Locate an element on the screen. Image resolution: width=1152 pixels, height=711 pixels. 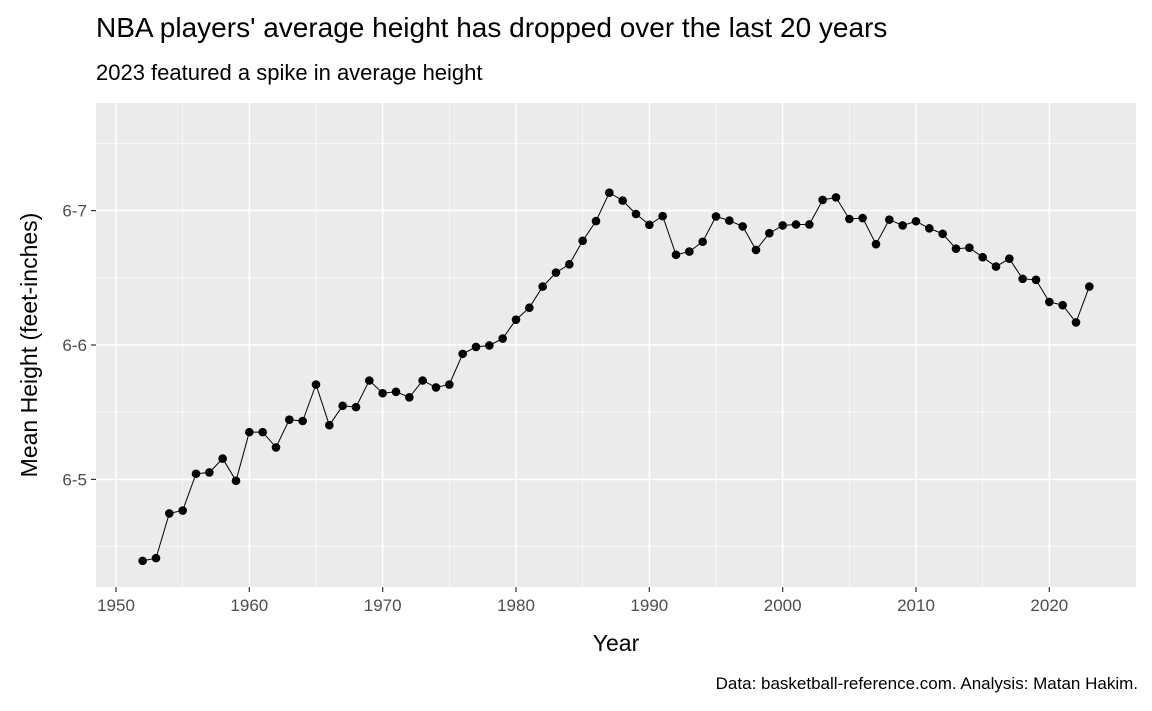
x-tick-label: 1970 is located at coordinates (383, 605).